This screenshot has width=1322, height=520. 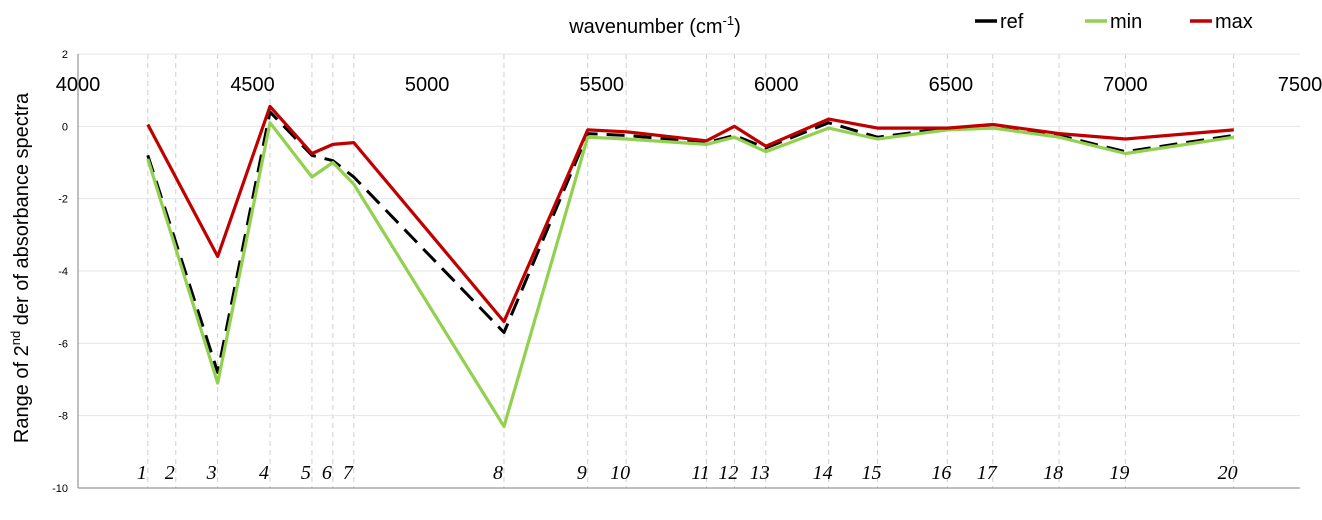 I want to click on peak-label: 11, so click(x=700, y=473).